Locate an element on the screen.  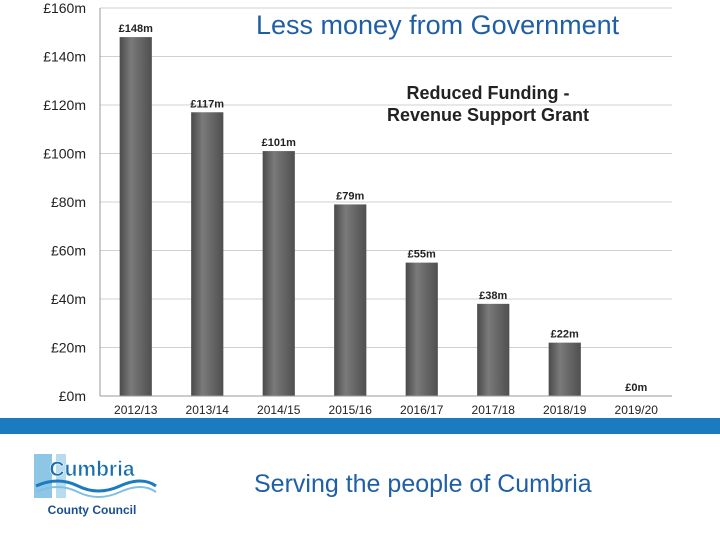
x-tick-label: 2014/15 is located at coordinates (279, 410).